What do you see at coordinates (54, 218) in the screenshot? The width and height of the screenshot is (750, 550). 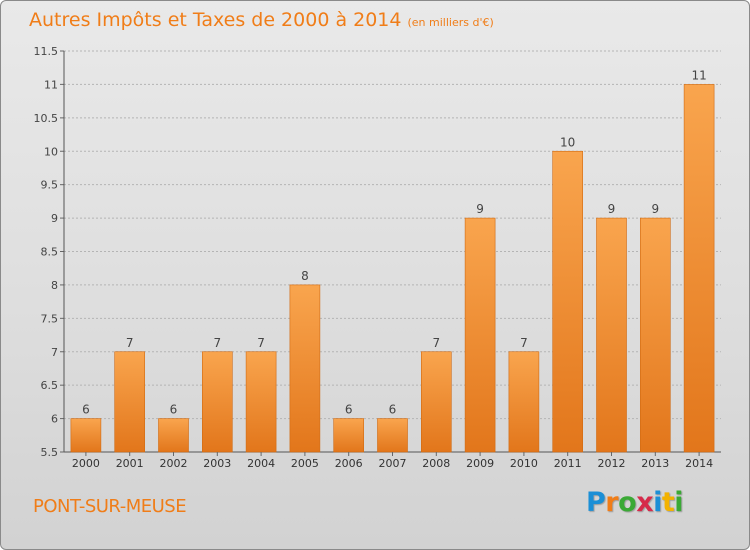 I see `y-tick-label: 9` at bounding box center [54, 218].